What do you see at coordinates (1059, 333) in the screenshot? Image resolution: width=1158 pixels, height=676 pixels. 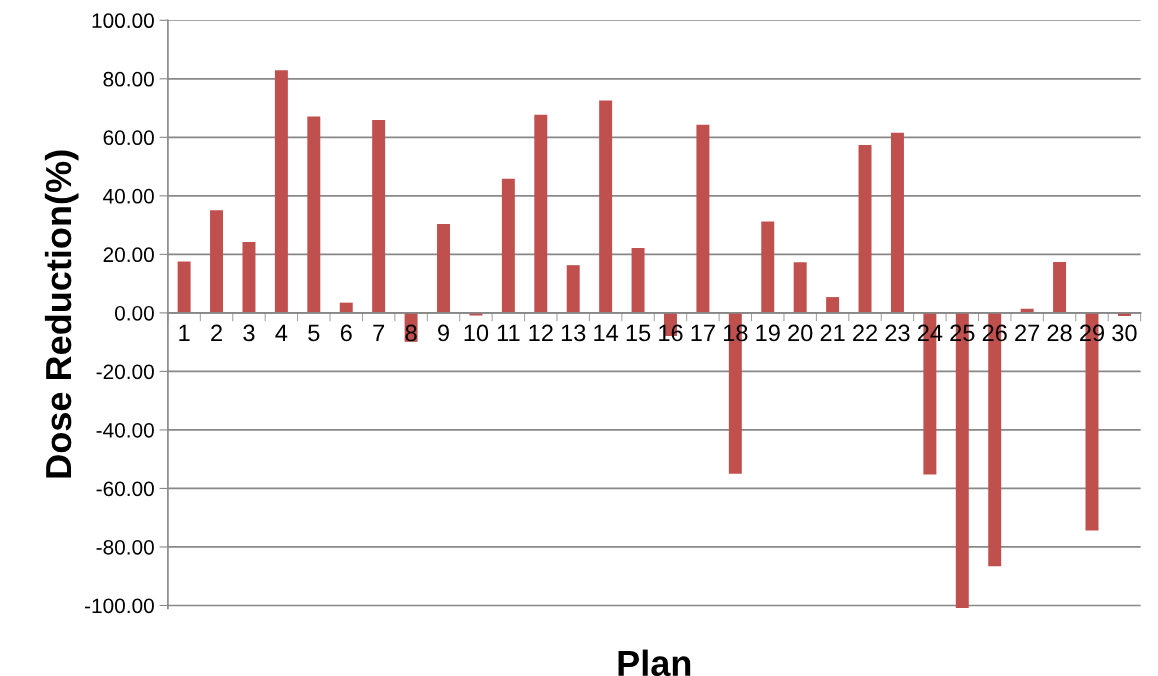 I see `x-tick-label: 28` at bounding box center [1059, 333].